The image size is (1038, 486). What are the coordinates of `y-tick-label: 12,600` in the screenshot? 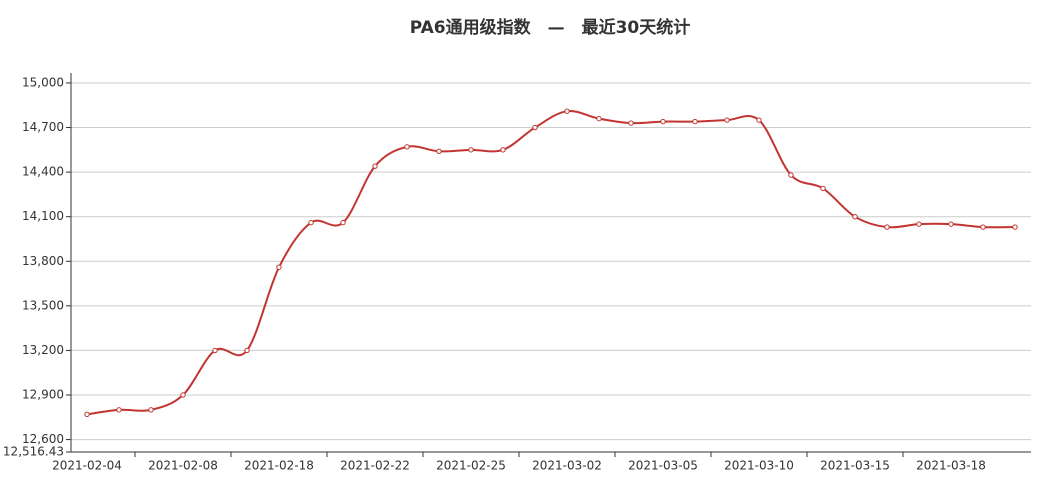 It's located at (43, 439).